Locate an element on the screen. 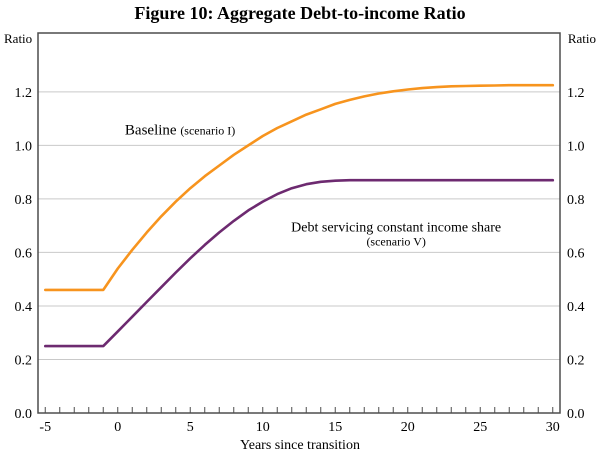 The image size is (600, 456). x-tick-label: 15 is located at coordinates (335, 427).